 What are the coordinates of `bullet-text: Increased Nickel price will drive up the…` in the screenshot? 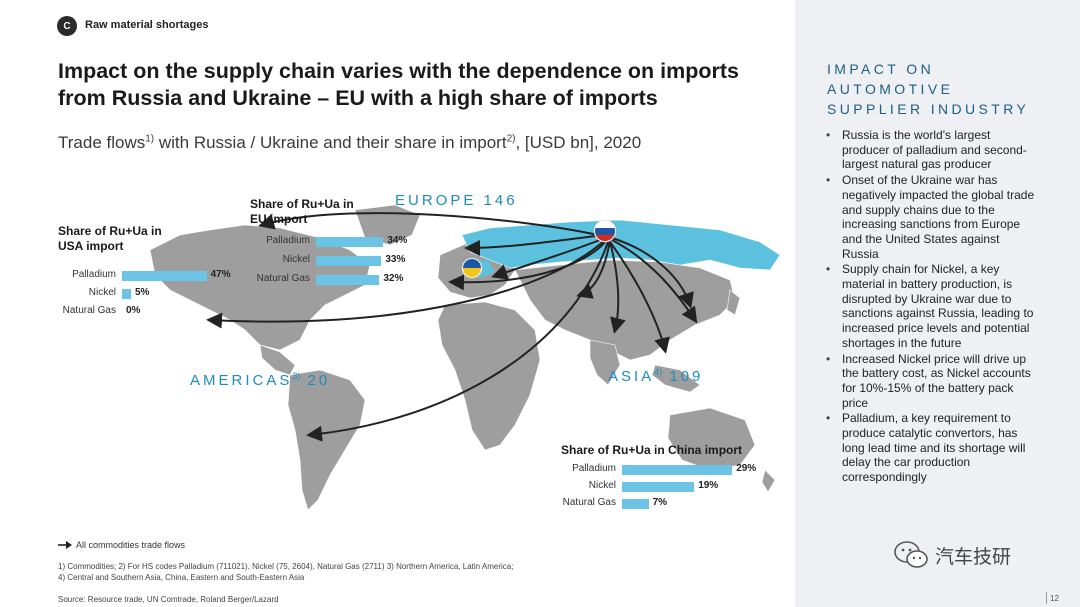 It's located at (936, 380).